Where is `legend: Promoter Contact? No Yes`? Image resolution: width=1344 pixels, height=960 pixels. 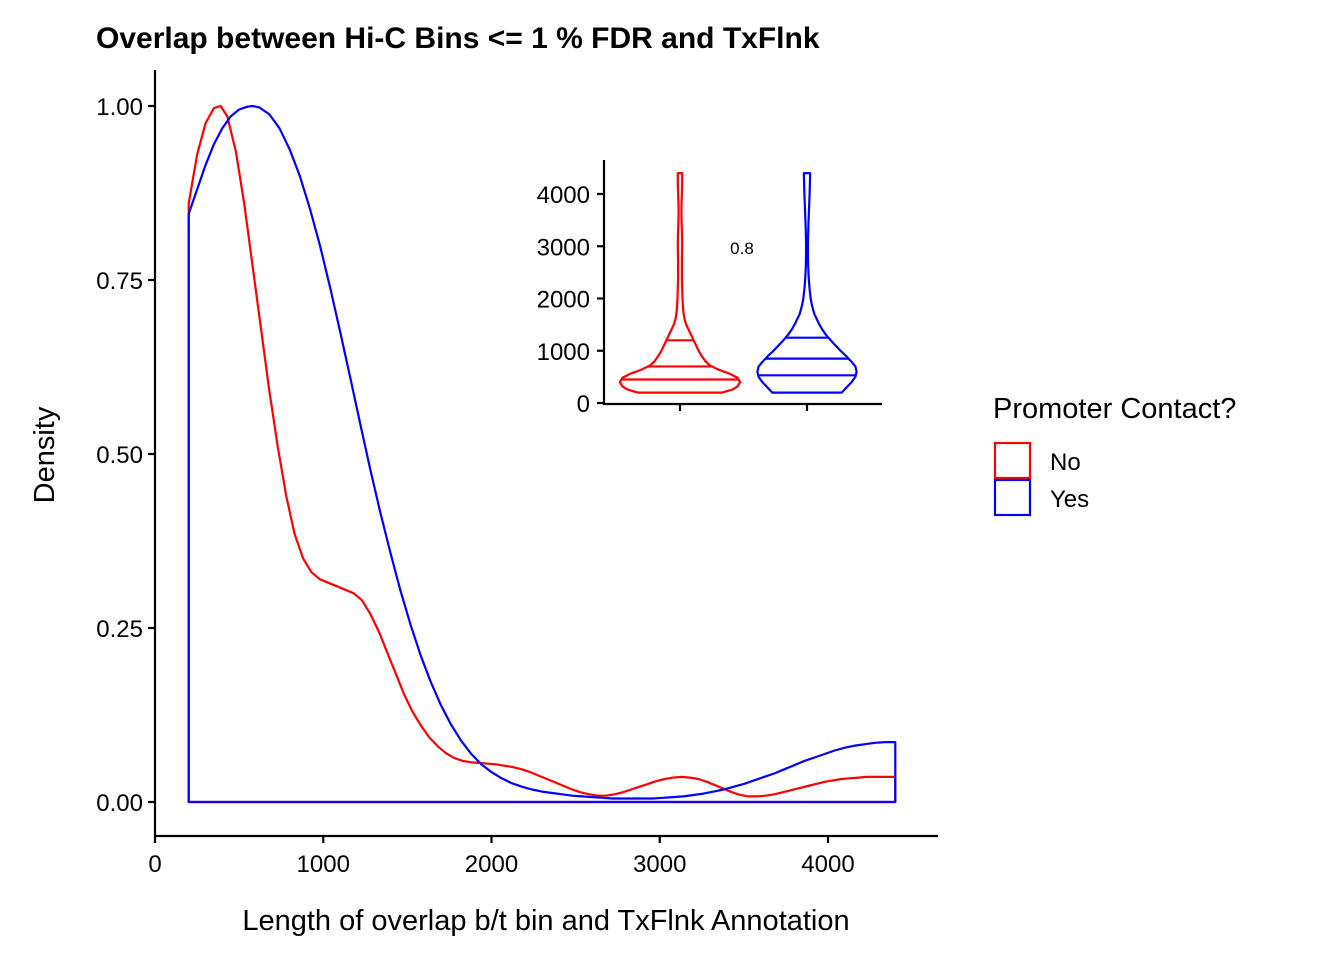 legend: Promoter Contact? No Yes is located at coordinates (1114, 455).